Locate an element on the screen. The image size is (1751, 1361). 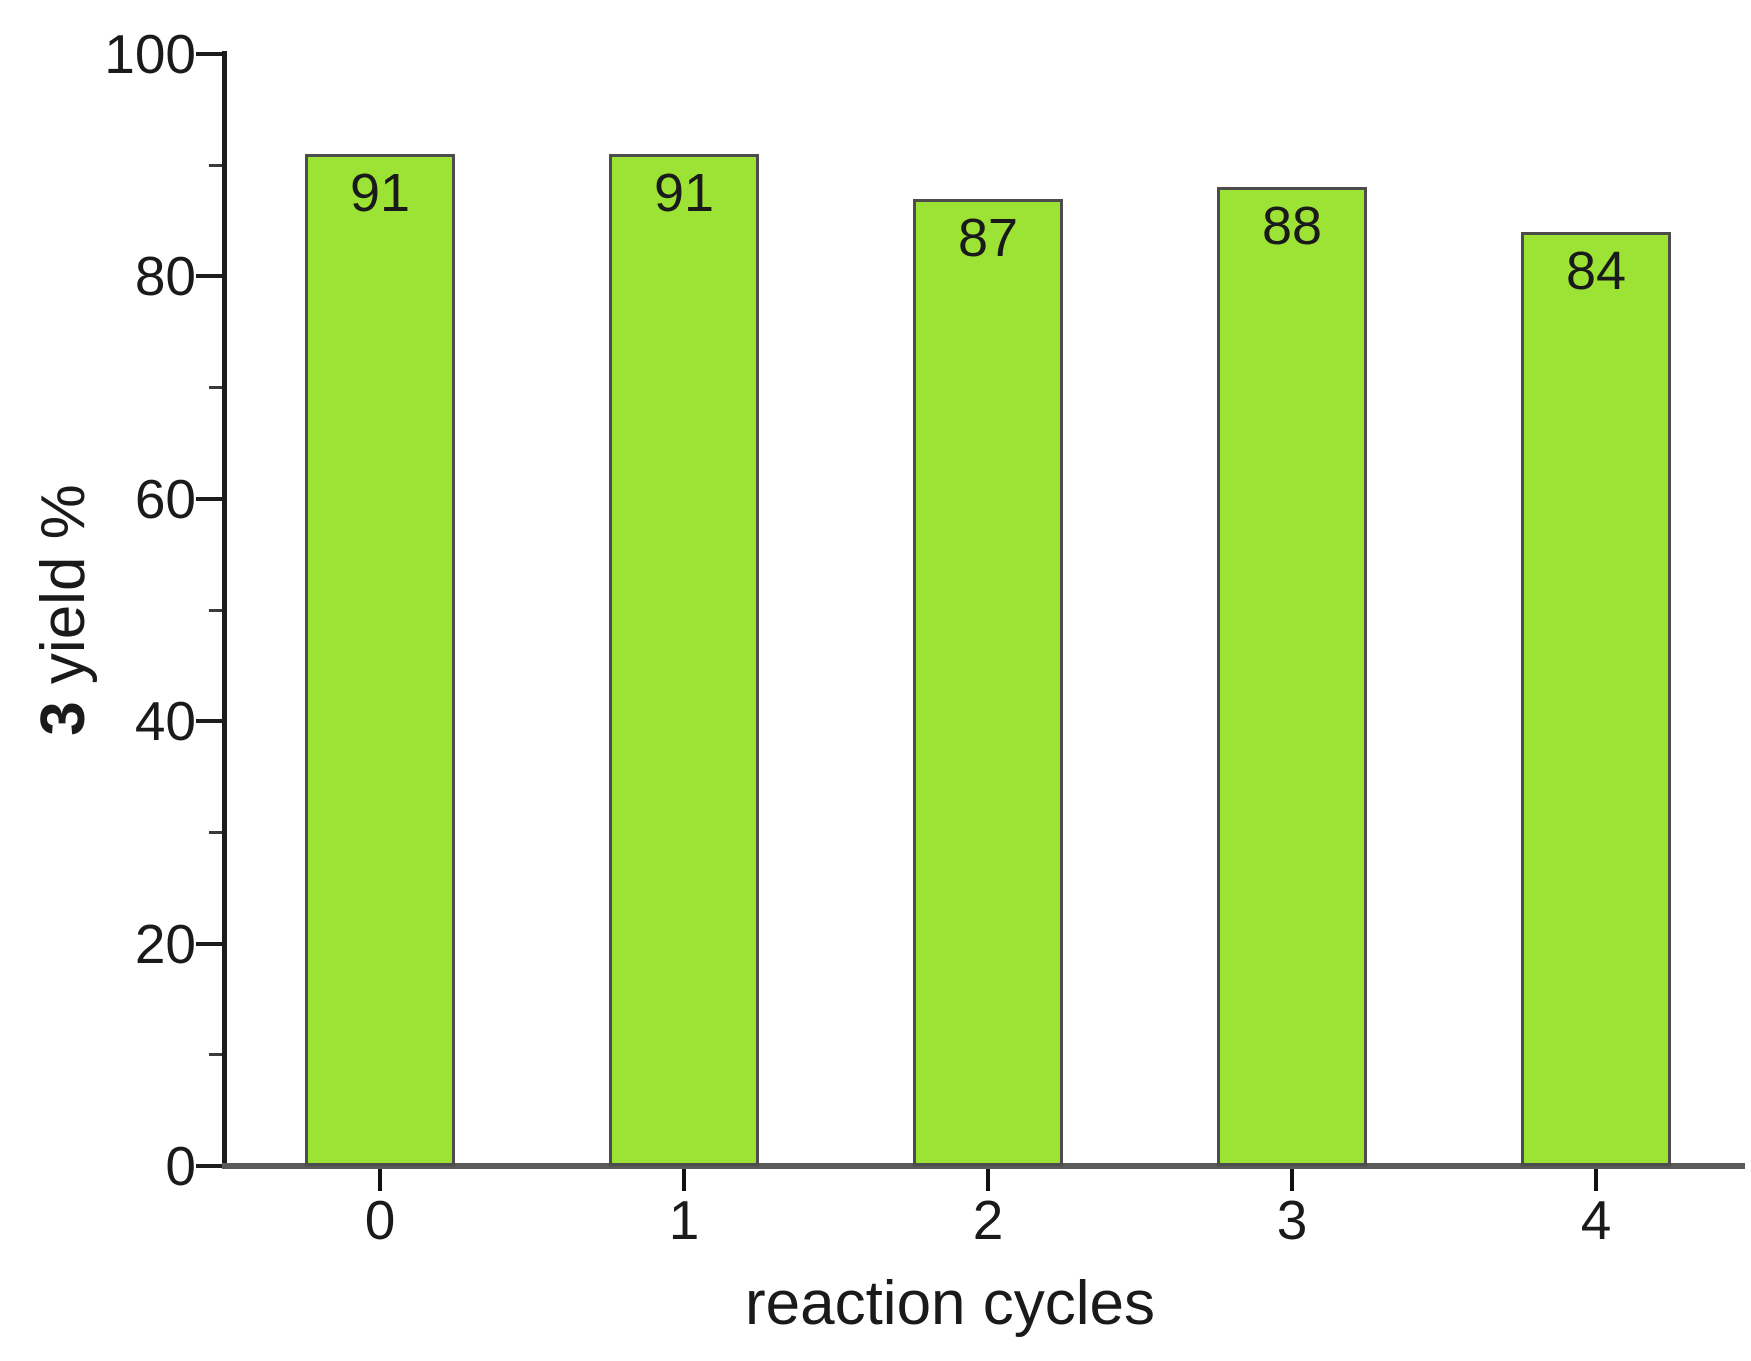
bar: 88 is located at coordinates (1292, 676).